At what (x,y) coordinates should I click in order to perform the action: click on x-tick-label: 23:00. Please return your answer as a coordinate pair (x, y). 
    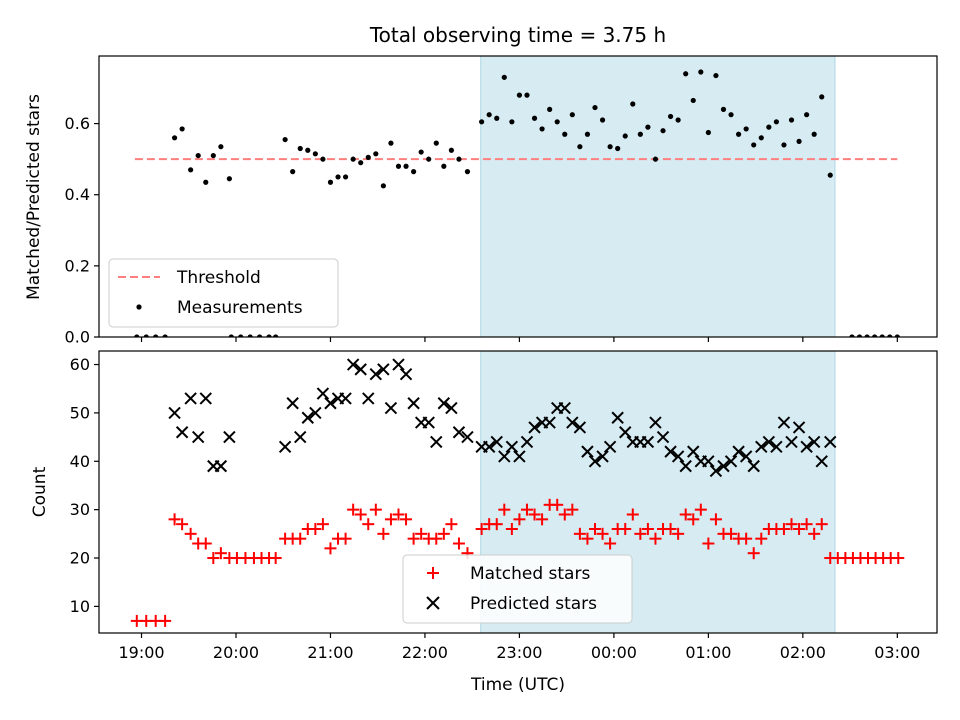
    Looking at the image, I should click on (519, 652).